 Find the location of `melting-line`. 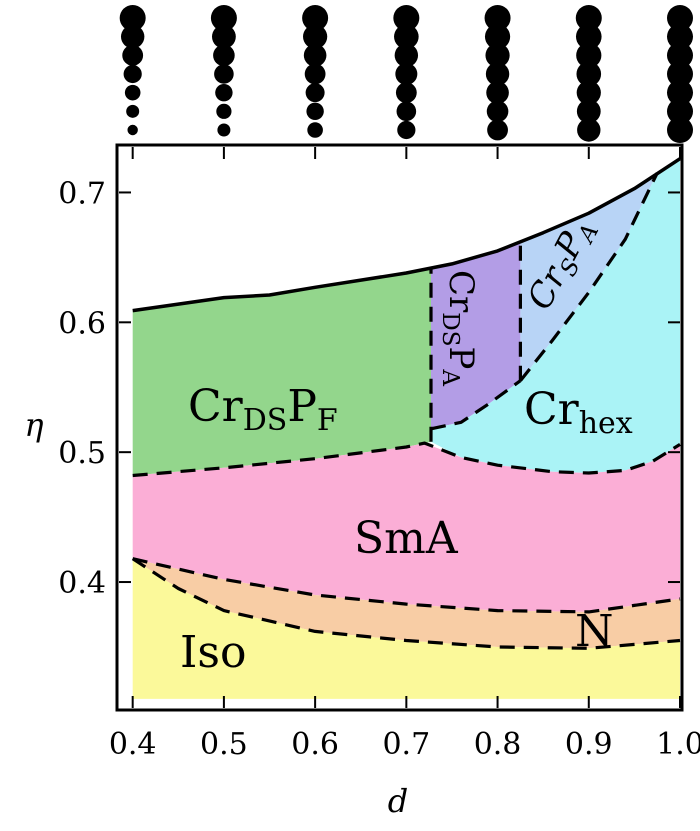

melting-line is located at coordinates (406, 235).